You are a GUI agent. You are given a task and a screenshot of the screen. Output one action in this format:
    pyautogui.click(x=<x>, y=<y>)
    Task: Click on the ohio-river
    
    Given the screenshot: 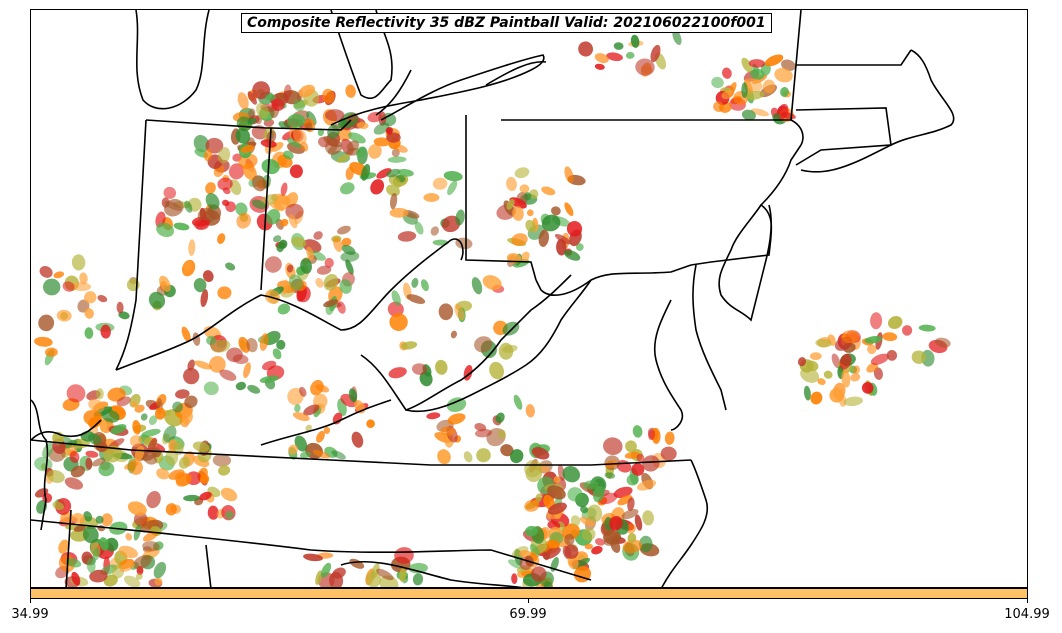 What is the action you would take?
    pyautogui.click(x=289, y=304)
    